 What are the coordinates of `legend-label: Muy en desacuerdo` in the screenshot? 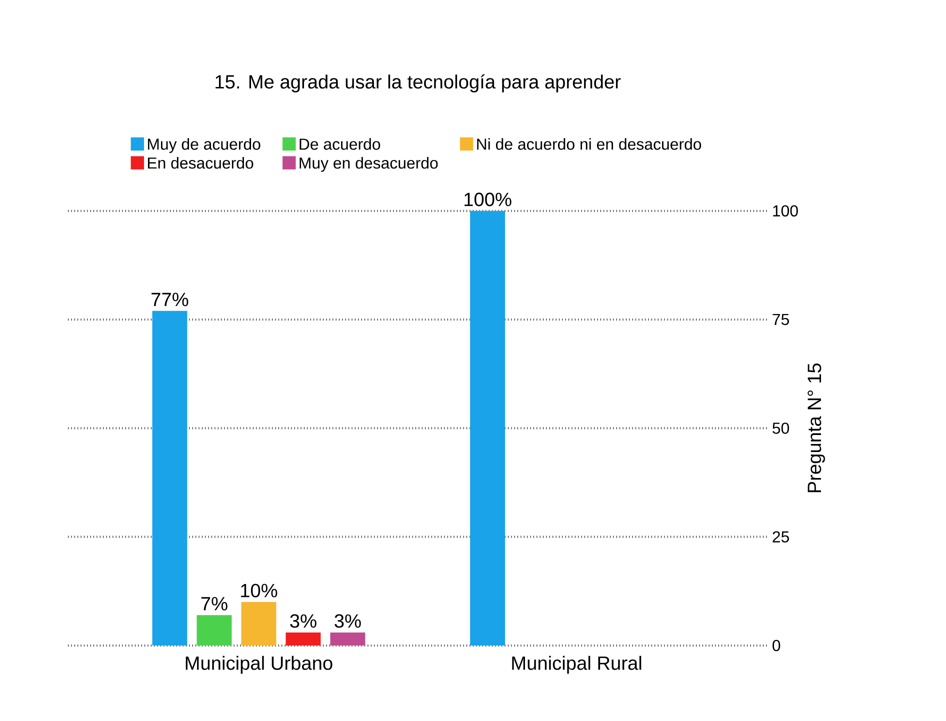 It's located at (369, 164).